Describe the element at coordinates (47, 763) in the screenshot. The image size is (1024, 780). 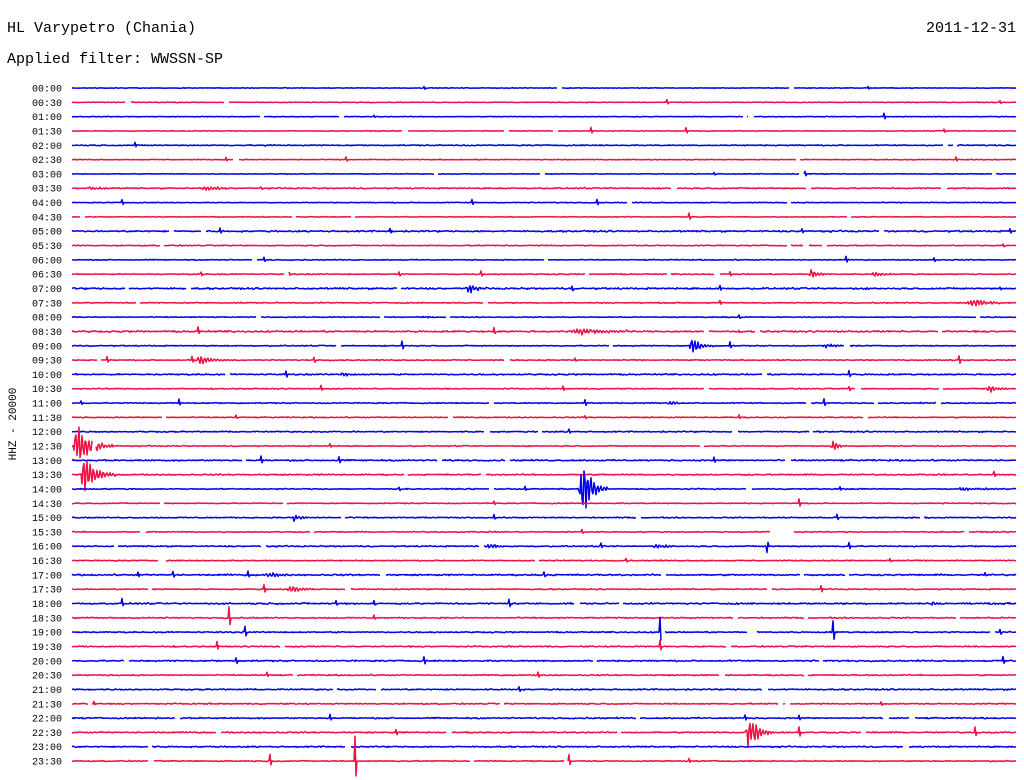
I see `time-label: 23:30` at that location.